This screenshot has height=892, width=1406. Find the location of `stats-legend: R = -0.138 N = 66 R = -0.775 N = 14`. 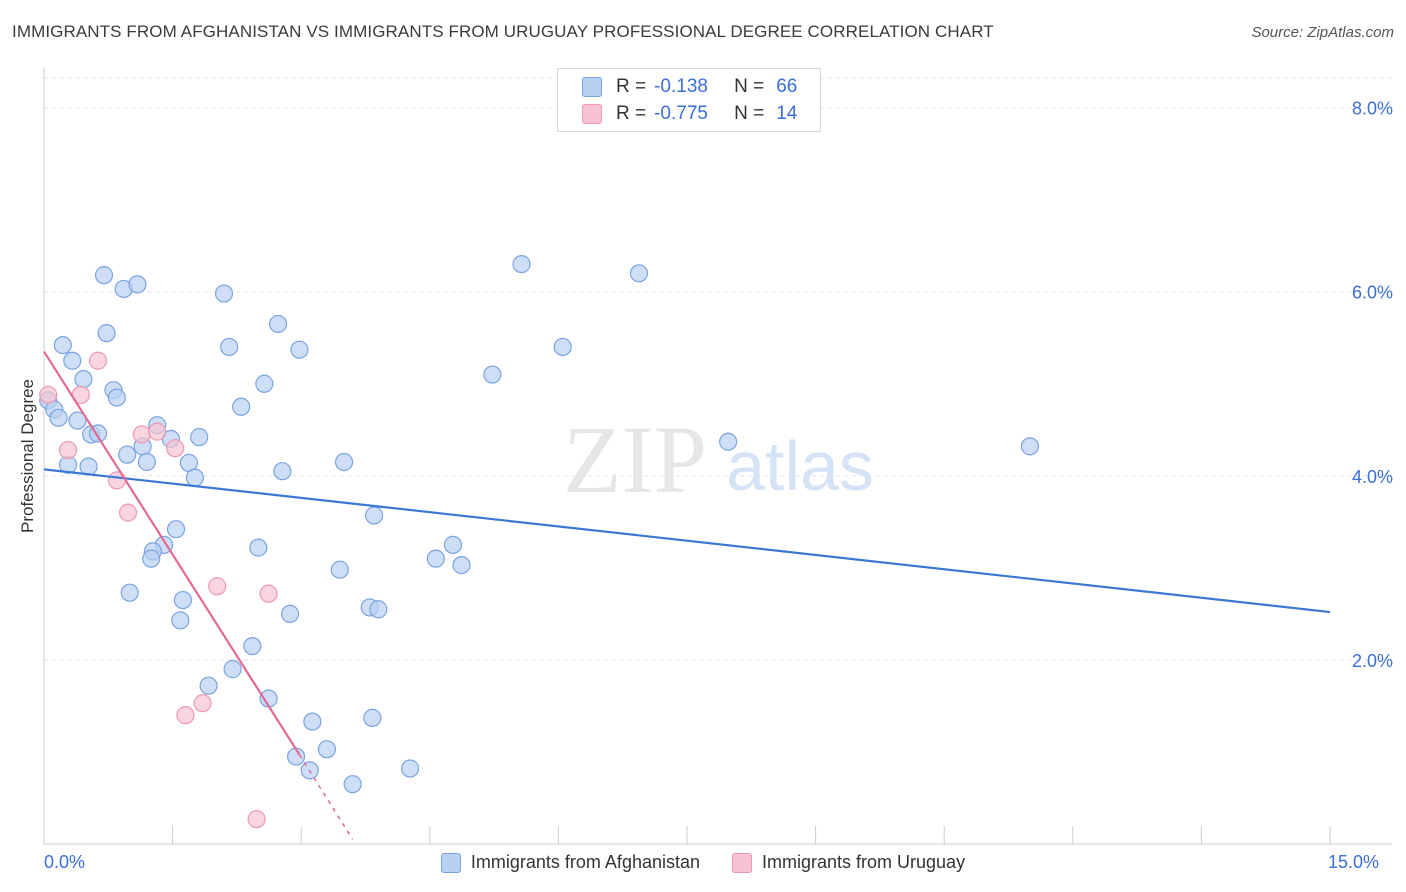

stats-legend: R = -0.138 N = 66 R = -0.775 N = 14 is located at coordinates (689, 100).